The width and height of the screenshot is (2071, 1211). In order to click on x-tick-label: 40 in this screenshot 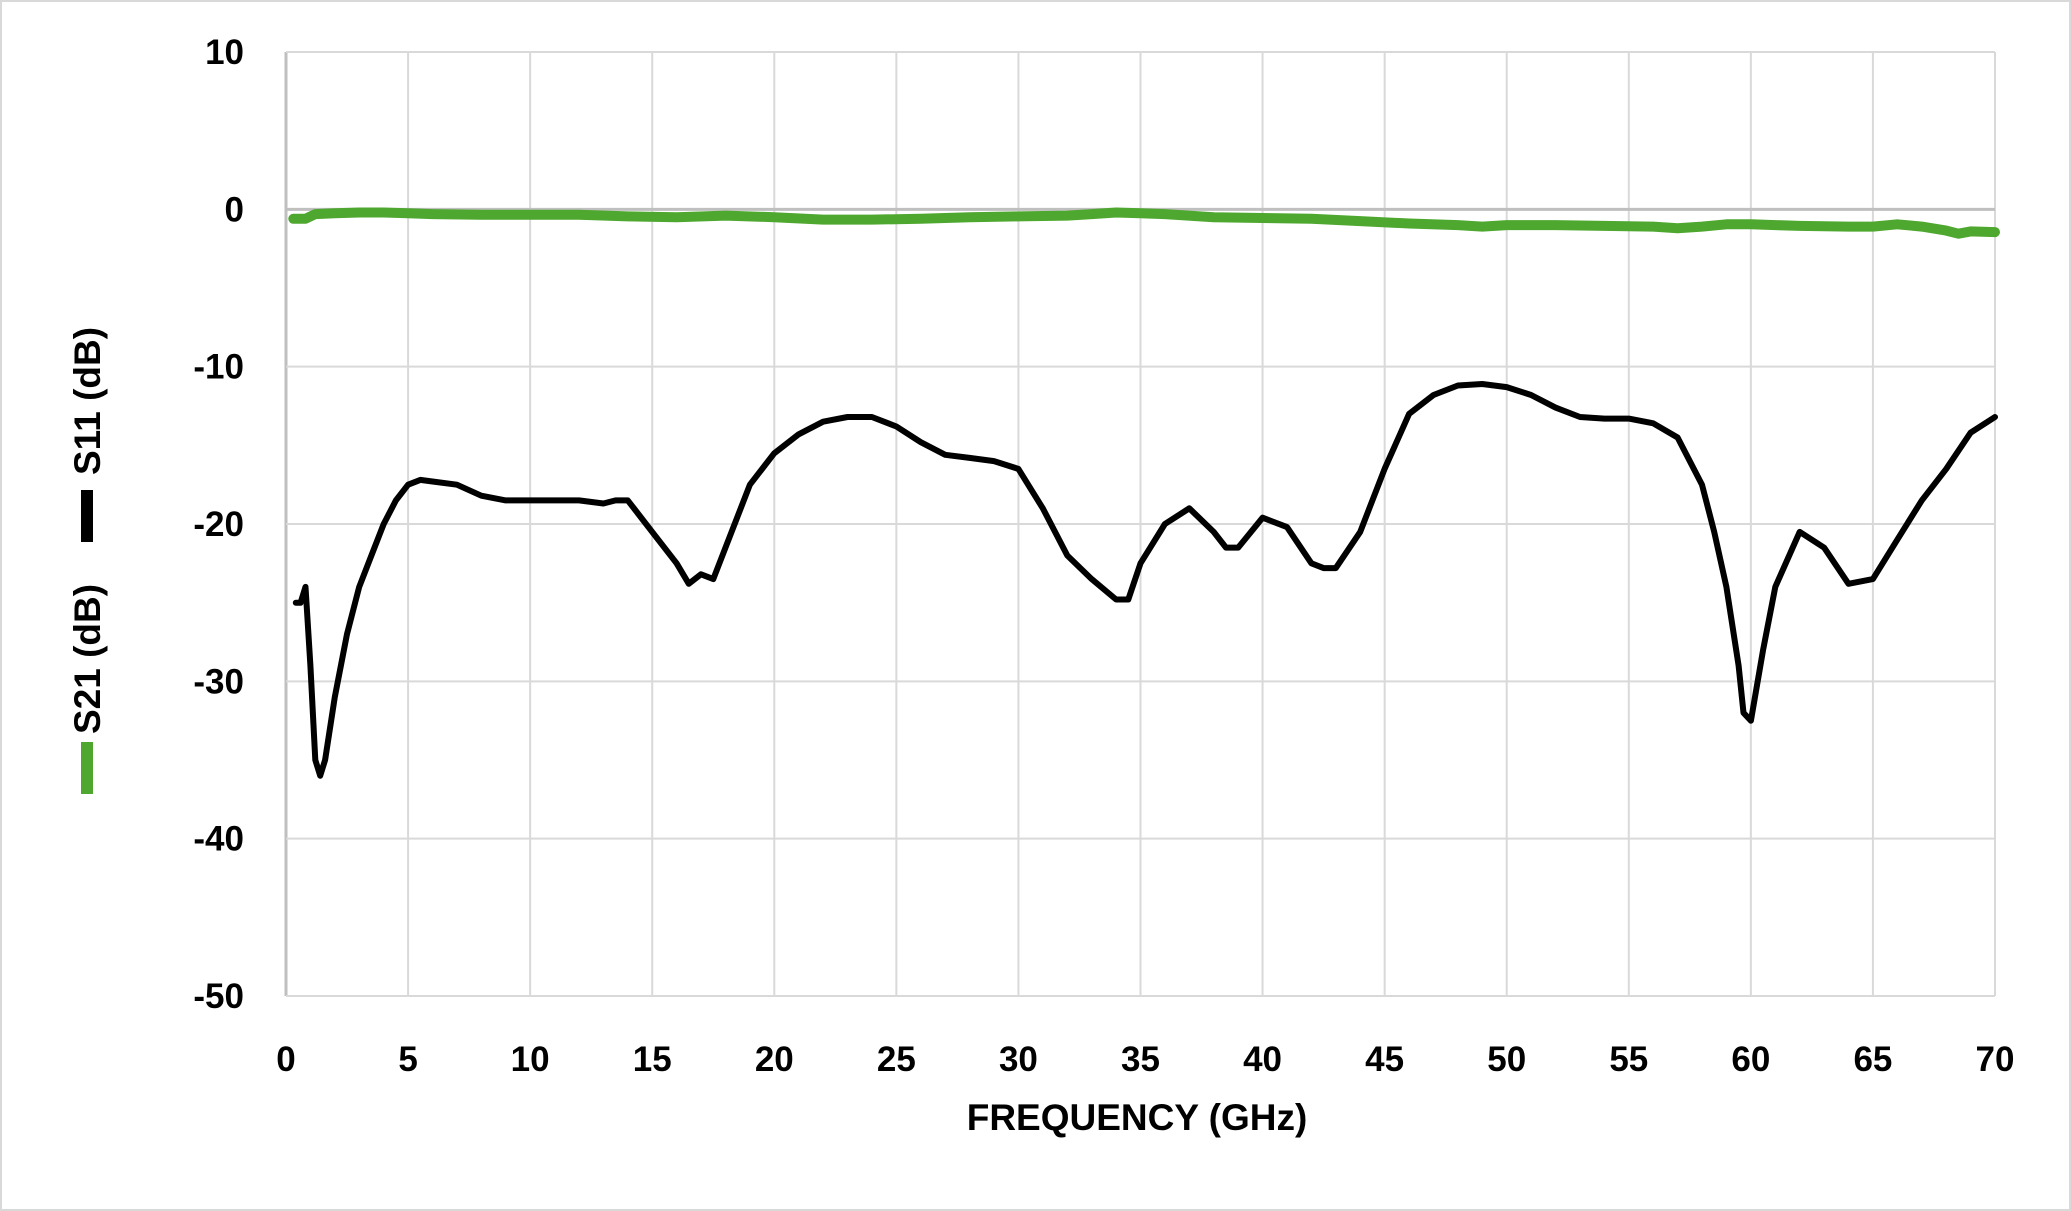, I will do `click(1262, 1059)`.